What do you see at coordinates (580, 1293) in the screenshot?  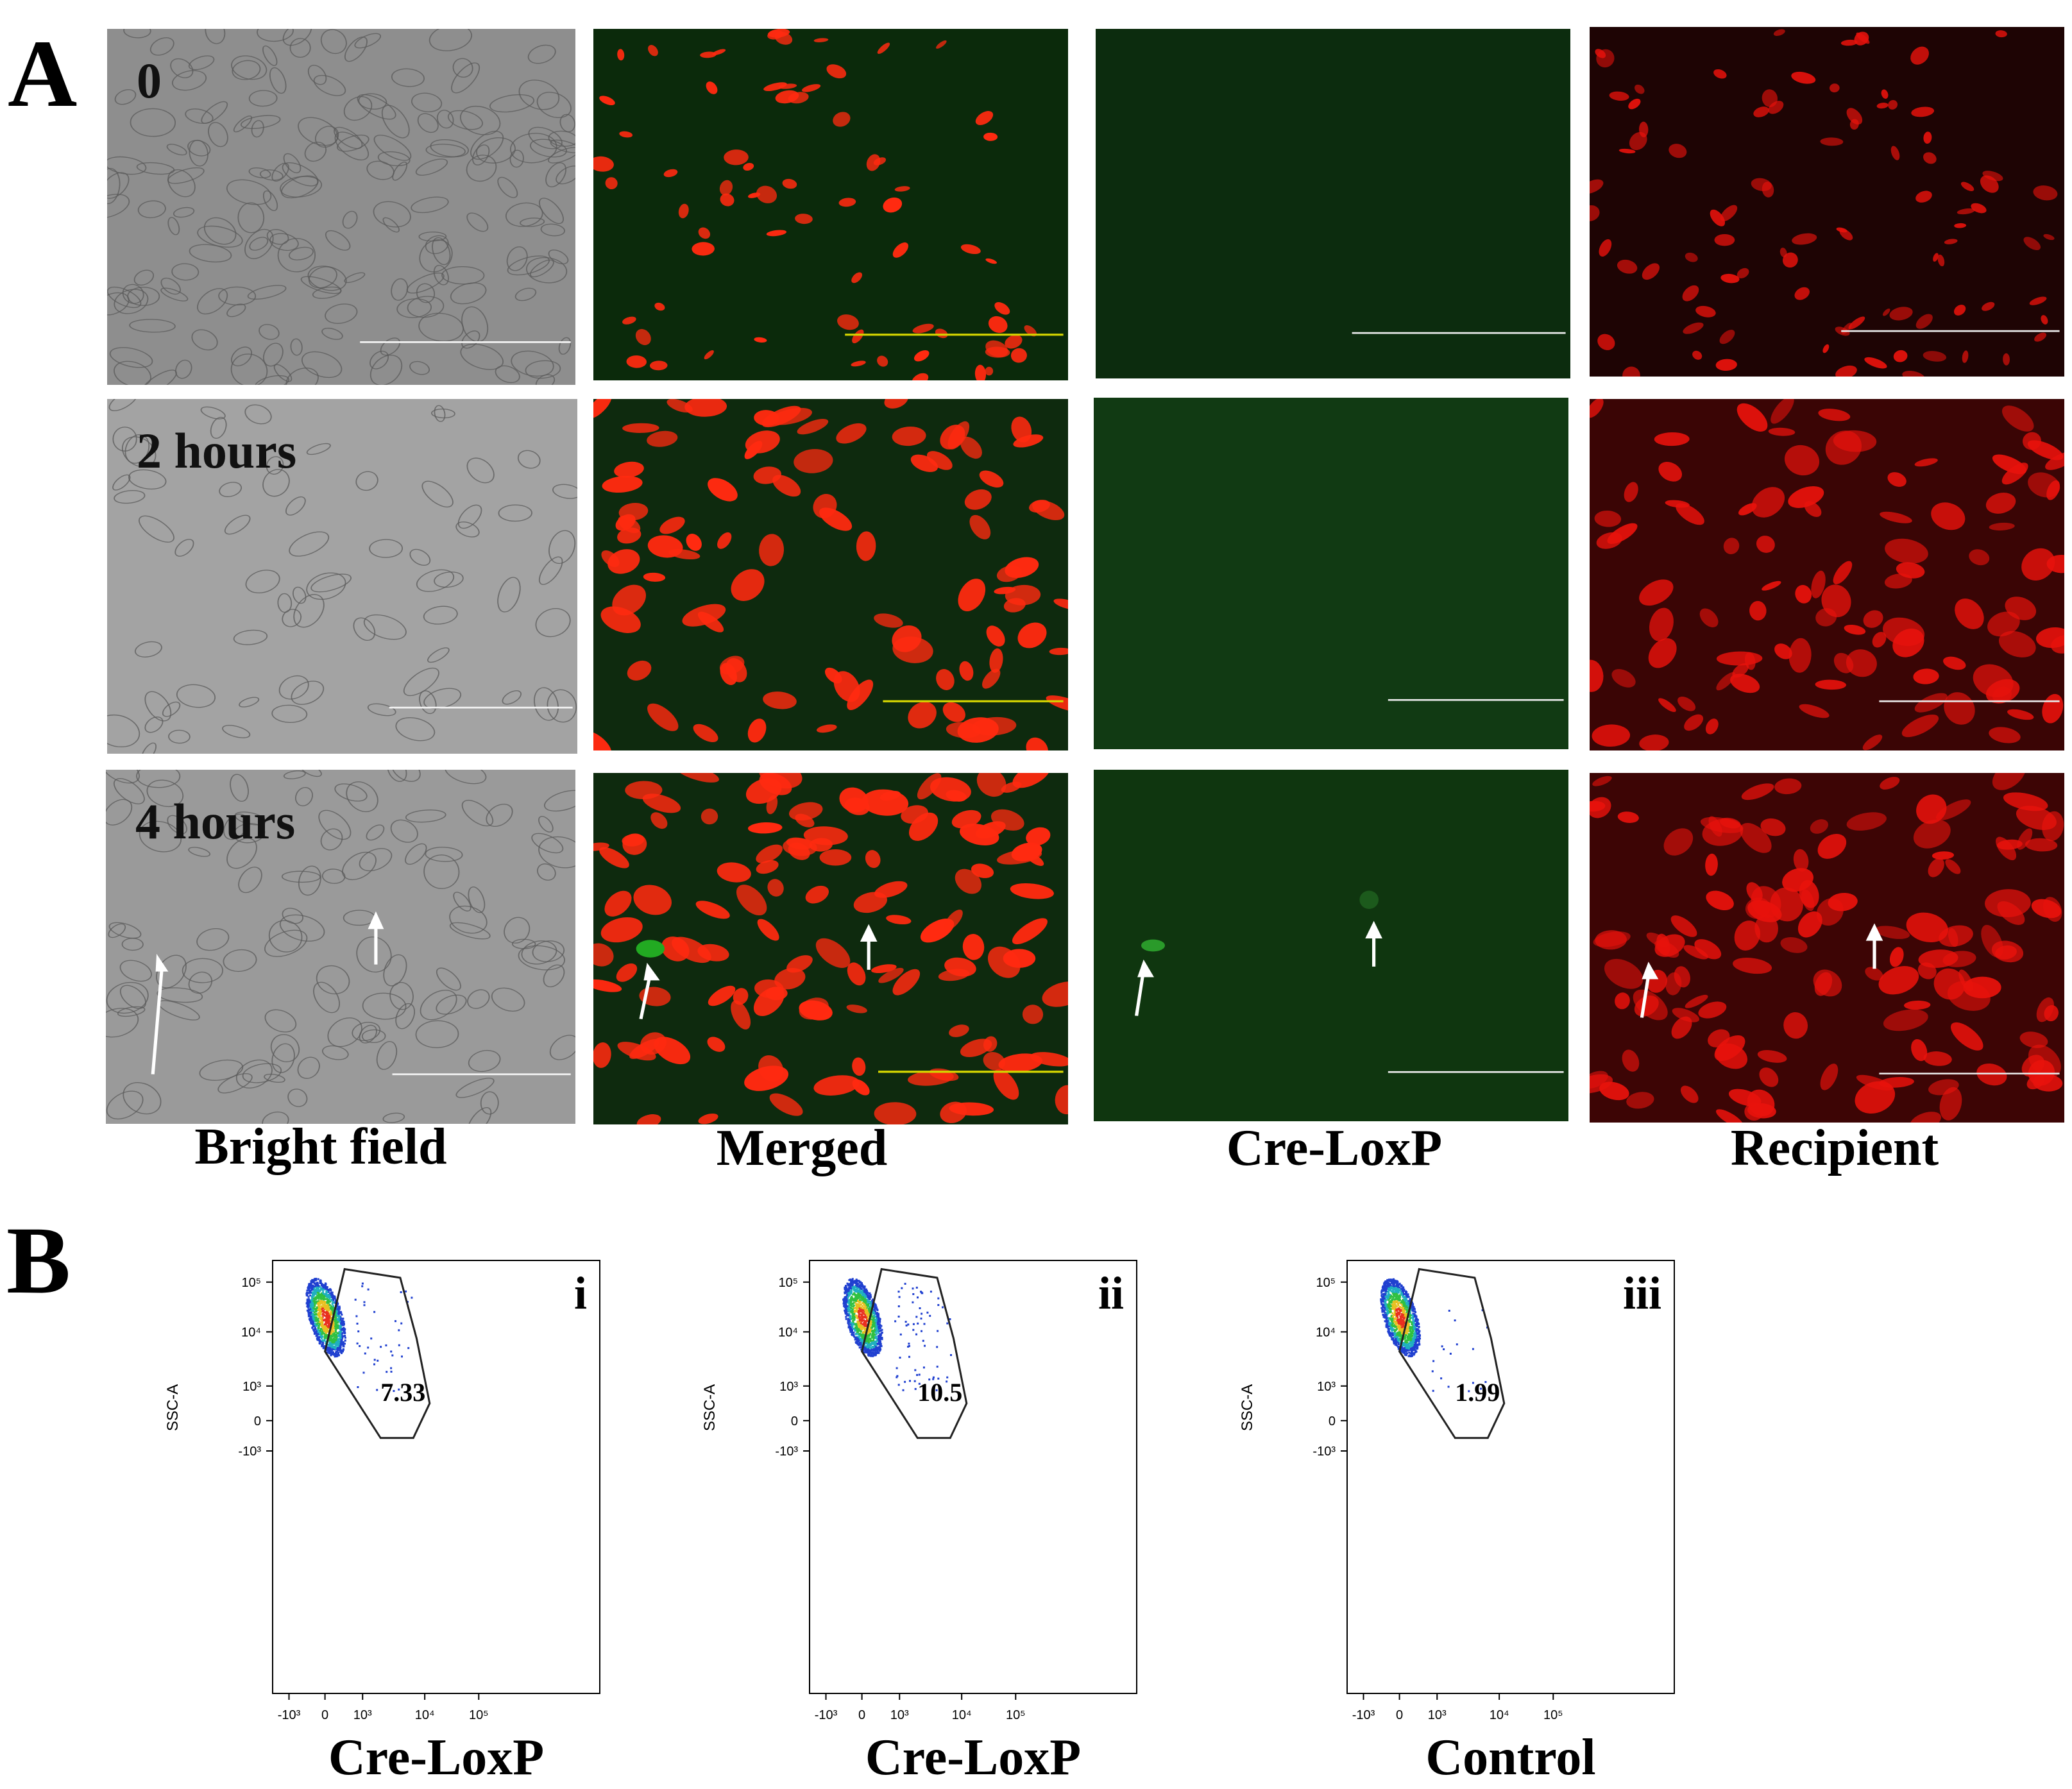 I see `plot-roman-label: i` at bounding box center [580, 1293].